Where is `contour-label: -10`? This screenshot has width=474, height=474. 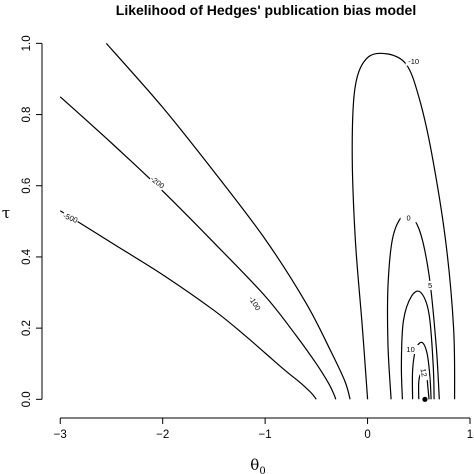 contour-label: -10 is located at coordinates (413, 61).